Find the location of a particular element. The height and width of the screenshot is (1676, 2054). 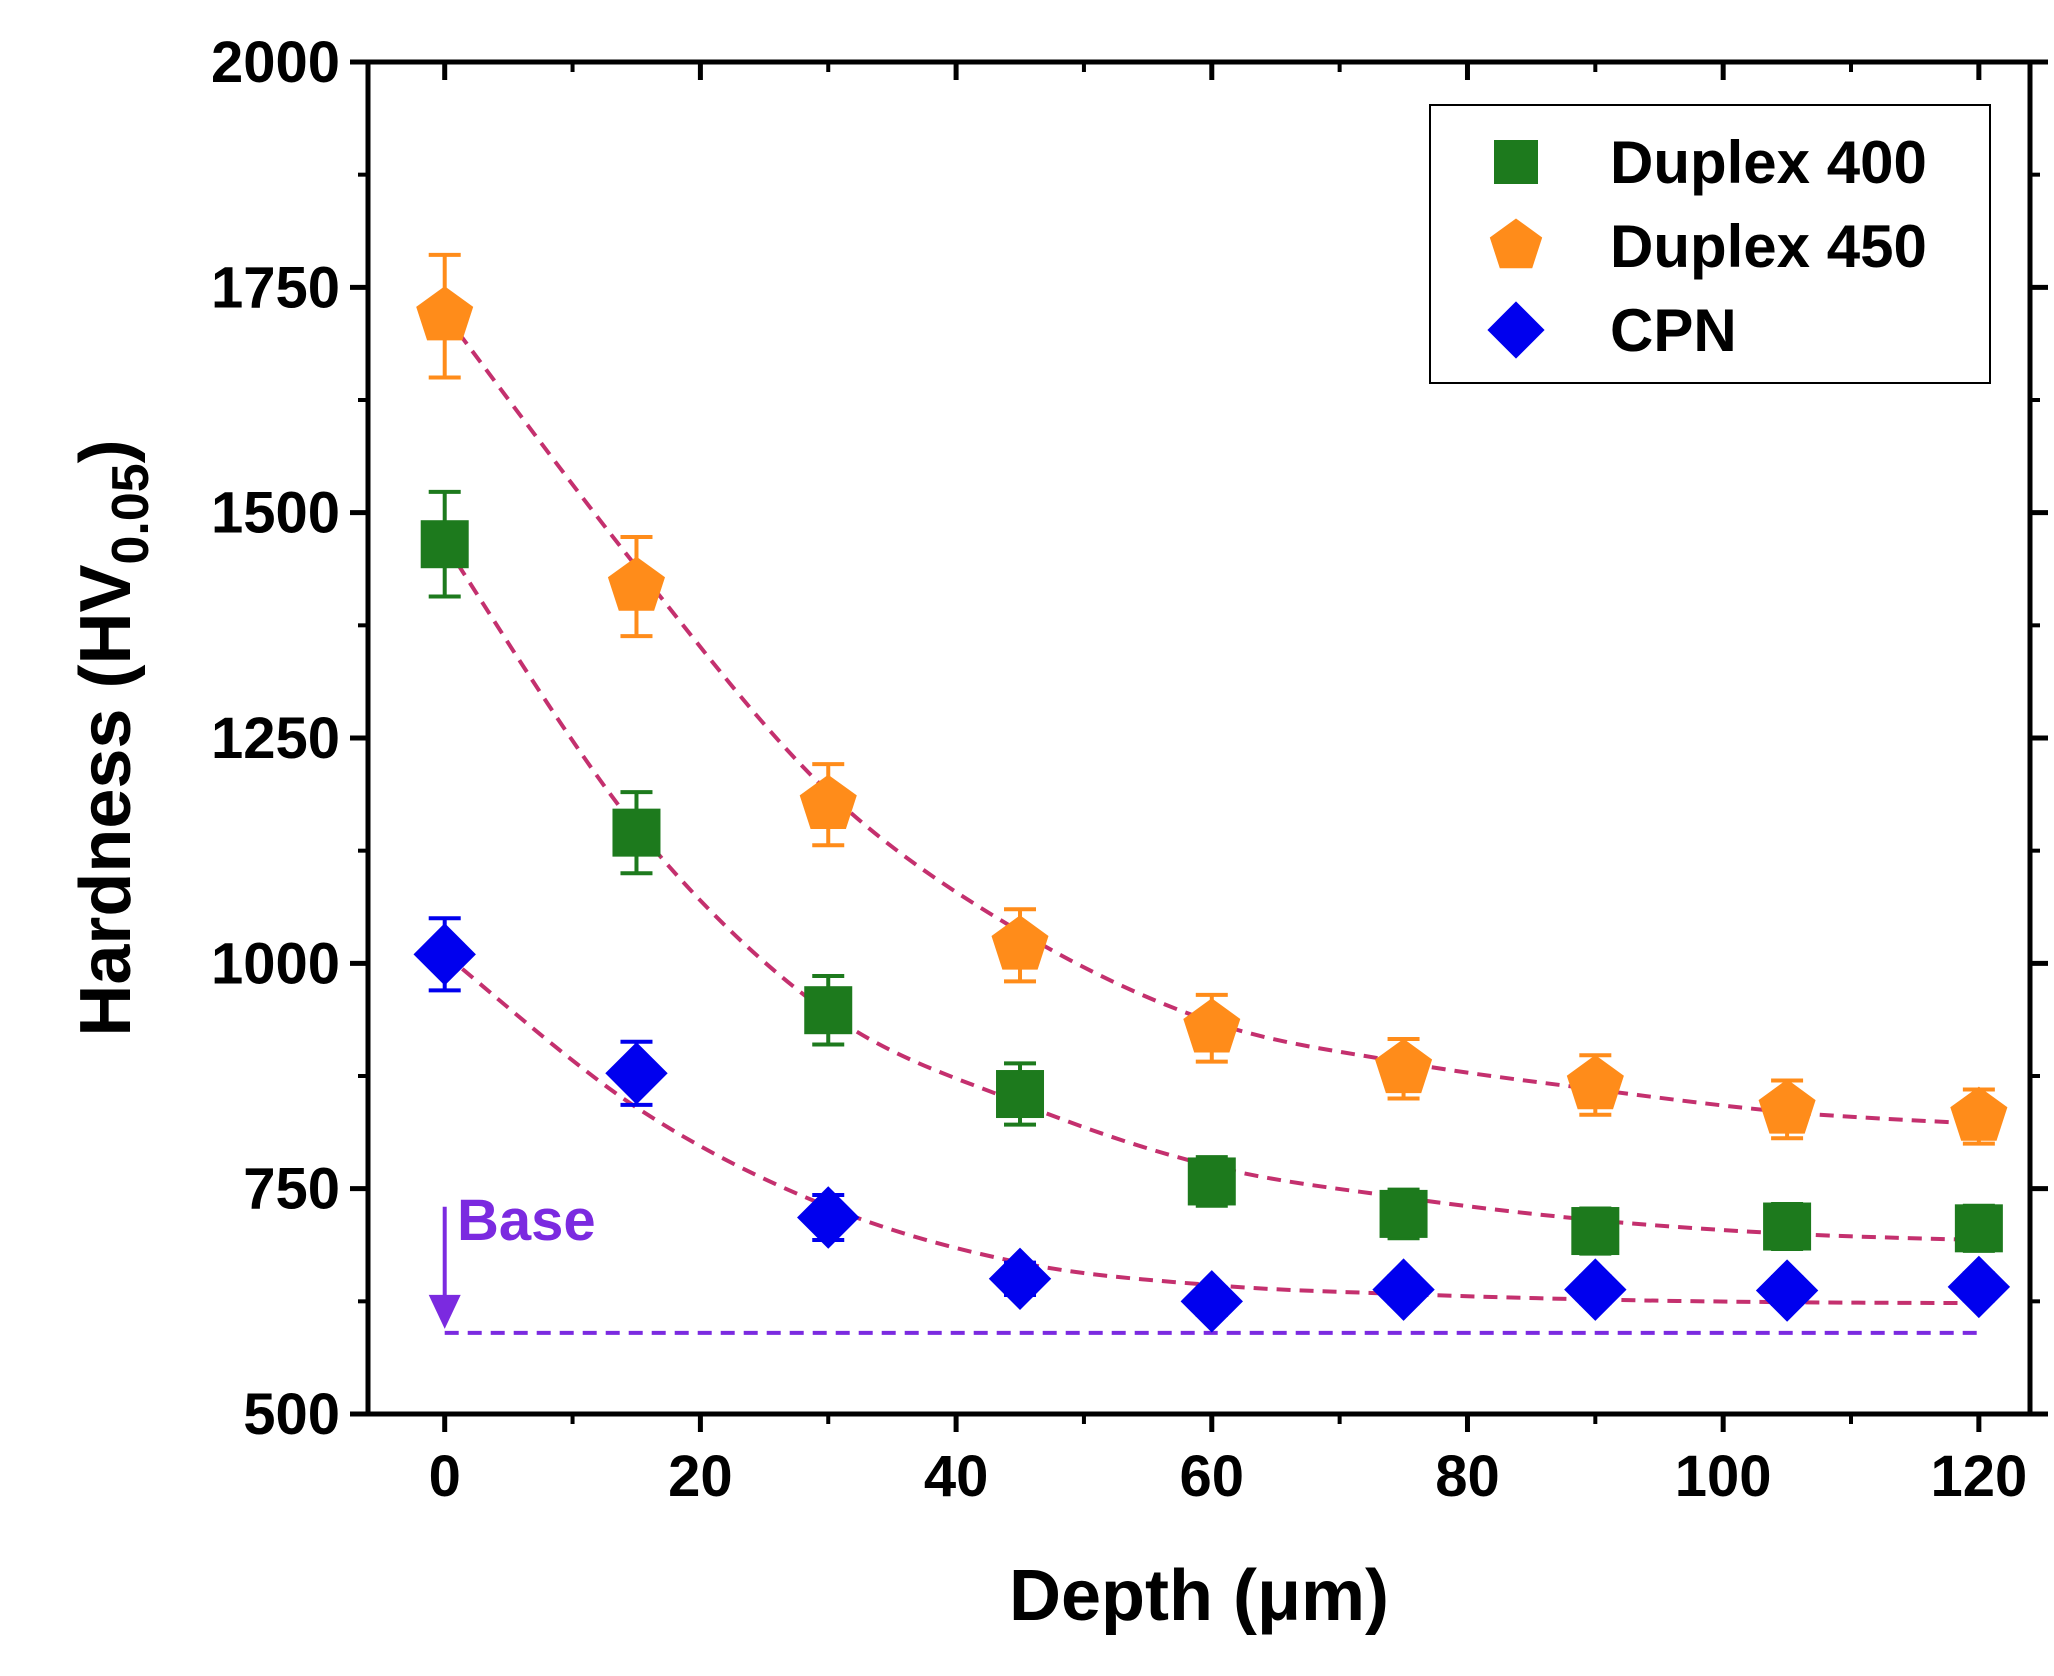

x-tick-label-5: 100 is located at coordinates (1723, 1476).